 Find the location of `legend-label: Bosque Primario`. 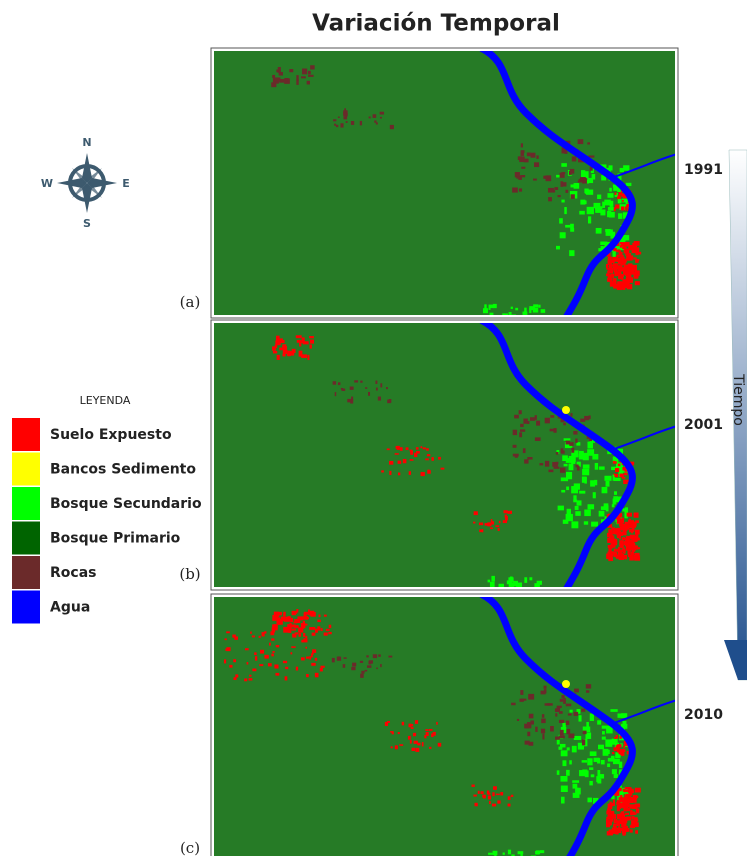

legend-label: Bosque Primario is located at coordinates (115, 539).